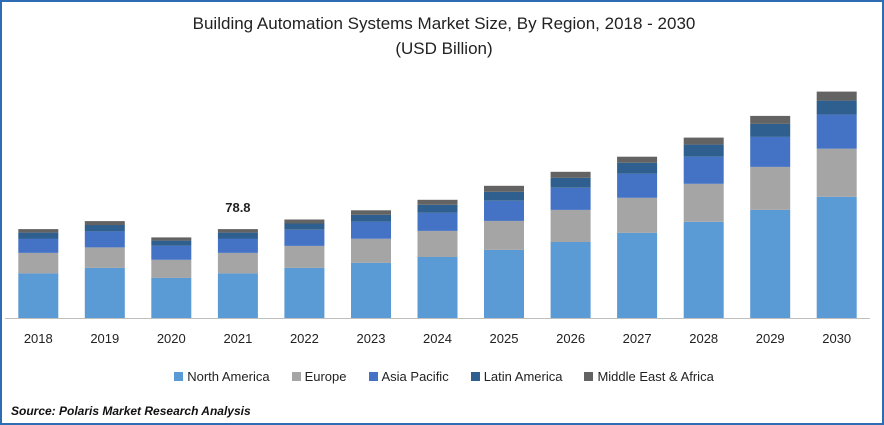 The width and height of the screenshot is (884, 425). I want to click on bar-segment-2025-north-america, so click(504, 283).